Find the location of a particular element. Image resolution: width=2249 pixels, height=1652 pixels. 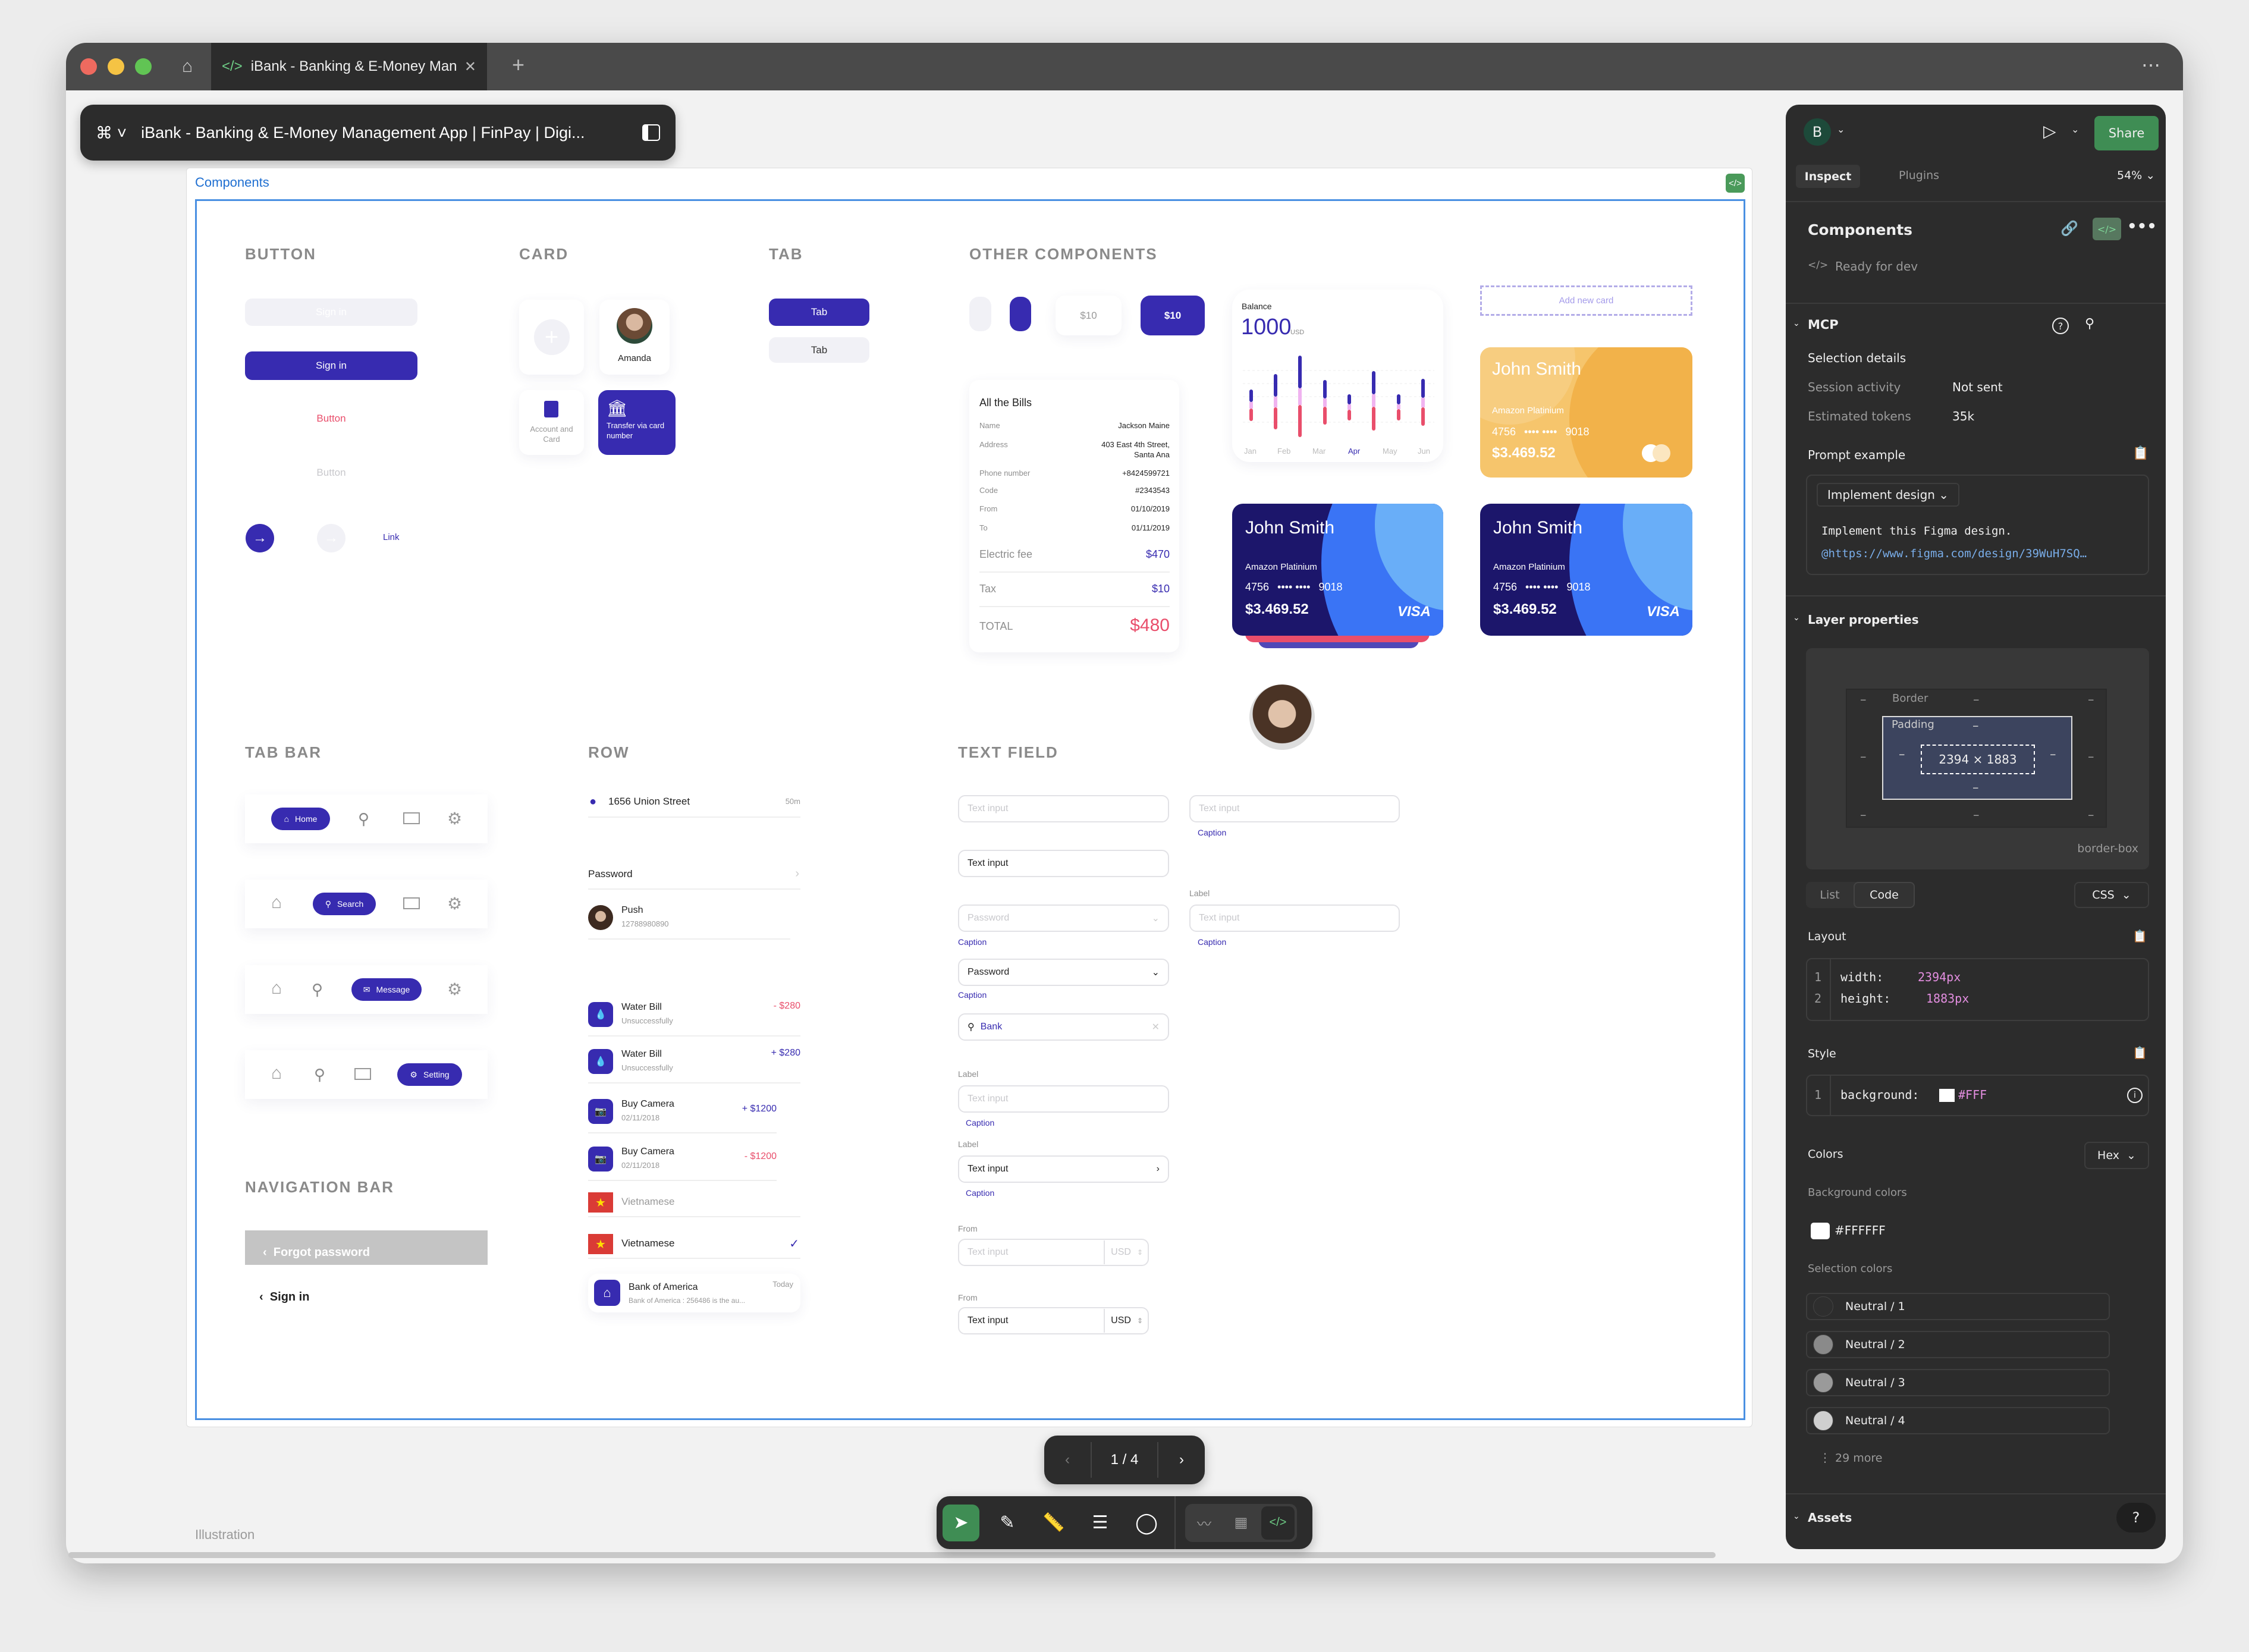

indicator-inactive is located at coordinates (980, 314).